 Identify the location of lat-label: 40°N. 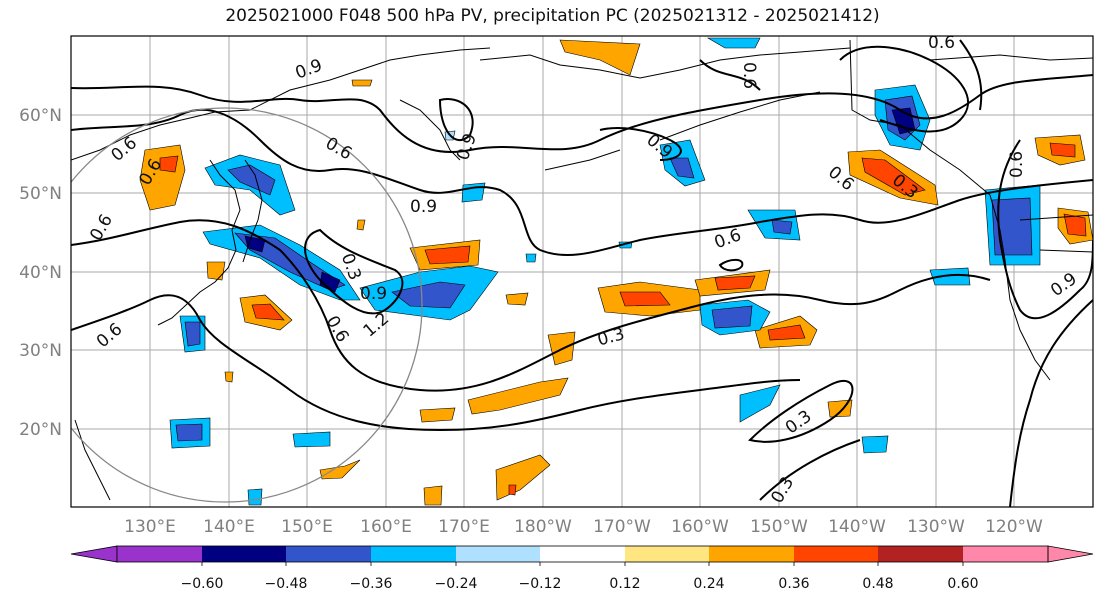
(40, 273).